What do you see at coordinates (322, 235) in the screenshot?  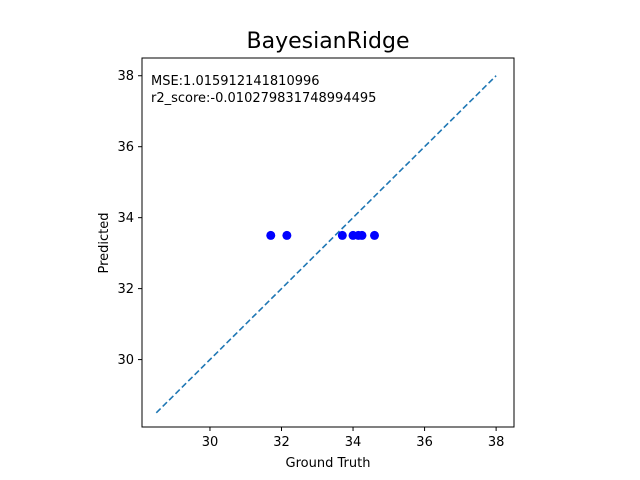 I see `scatter-points-layer` at bounding box center [322, 235].